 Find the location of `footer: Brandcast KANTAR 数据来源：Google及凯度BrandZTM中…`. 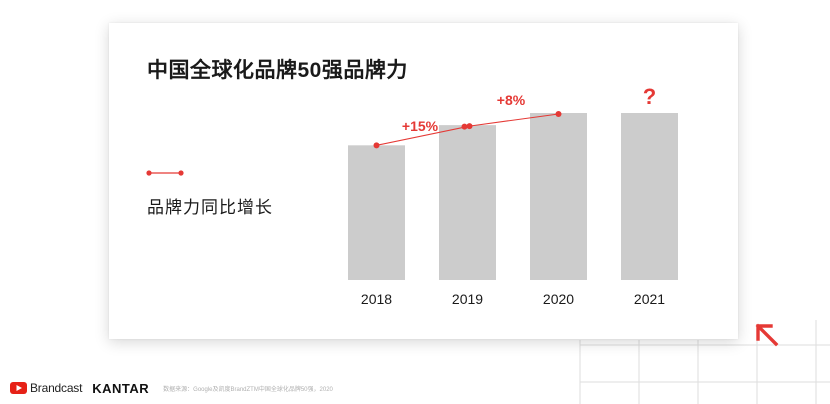

footer: Brandcast KANTAR 数据来源：Google及凯度BrandZTM中… is located at coordinates (171, 388).